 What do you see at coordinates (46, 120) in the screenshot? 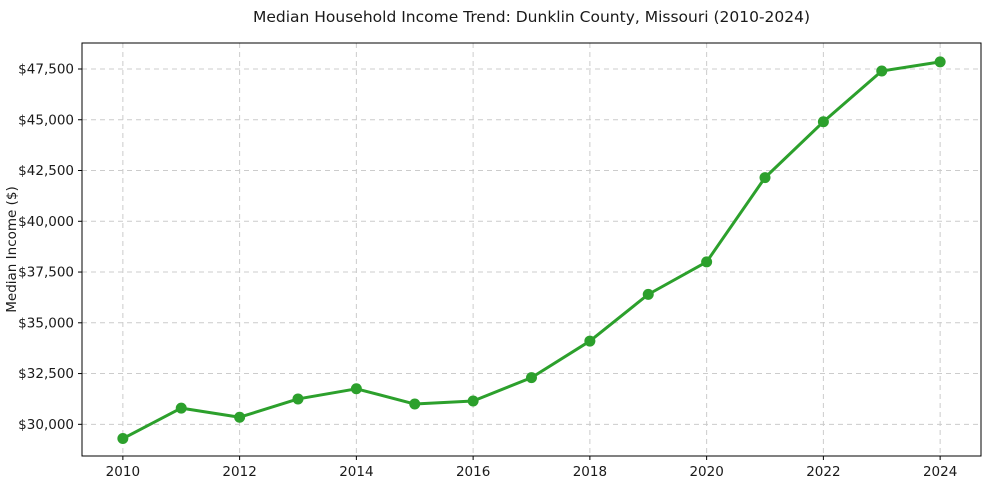
I see `y-tick-label: $45,000` at bounding box center [46, 120].